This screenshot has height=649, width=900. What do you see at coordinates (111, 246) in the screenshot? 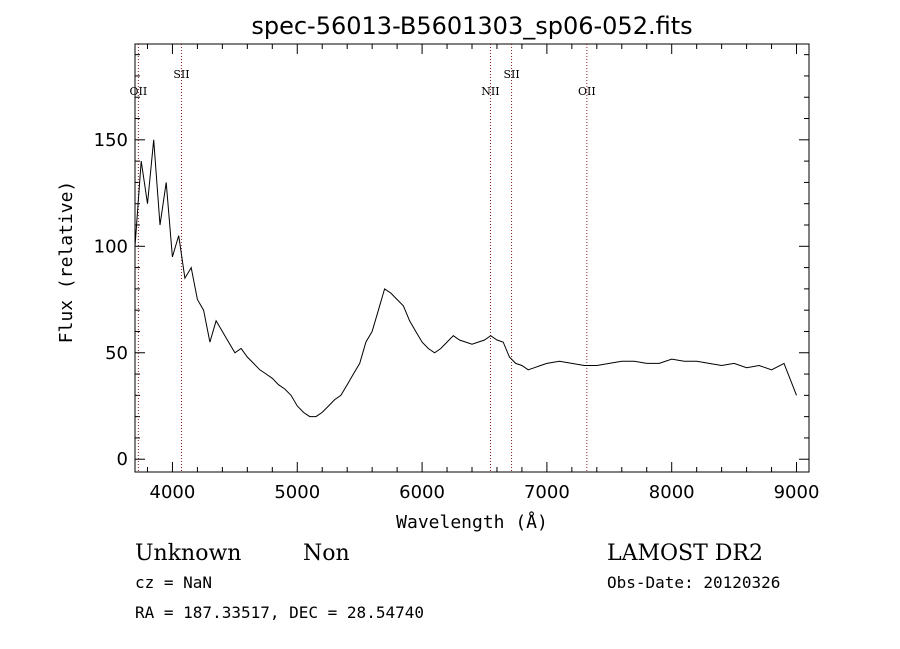
I see `y-tick-label: 100` at bounding box center [111, 246].